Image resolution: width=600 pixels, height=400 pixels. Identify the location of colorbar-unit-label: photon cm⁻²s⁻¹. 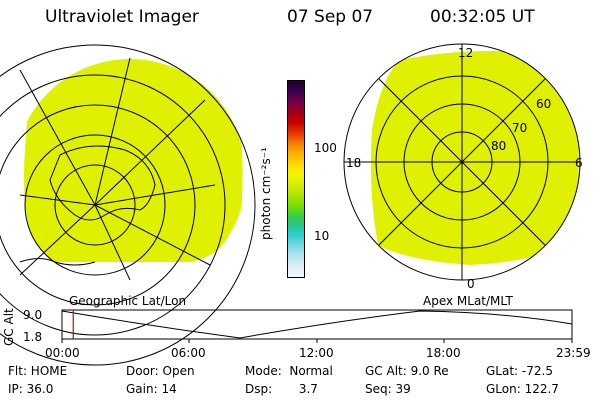
(266, 193).